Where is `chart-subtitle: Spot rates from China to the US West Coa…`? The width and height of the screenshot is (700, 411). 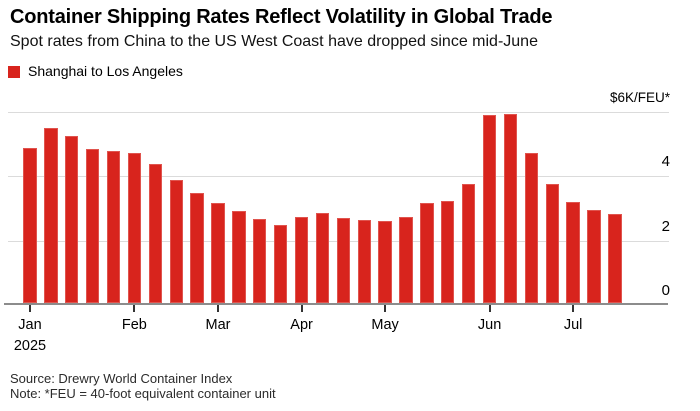
chart-subtitle: Spot rates from China to the US West Coa… is located at coordinates (274, 41).